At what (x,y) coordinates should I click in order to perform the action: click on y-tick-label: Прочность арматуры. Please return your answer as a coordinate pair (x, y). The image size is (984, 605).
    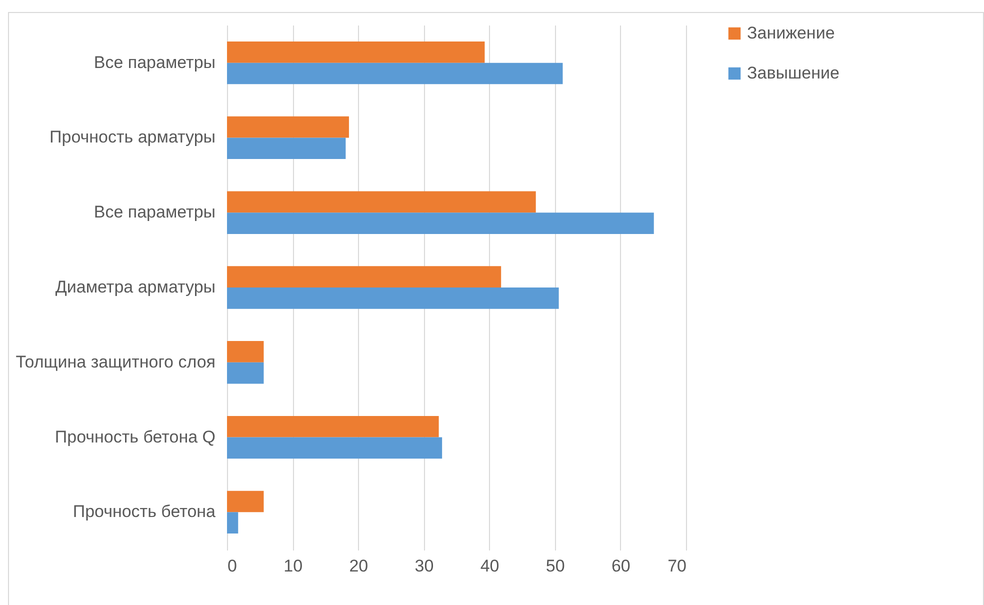
    Looking at the image, I should click on (133, 137).